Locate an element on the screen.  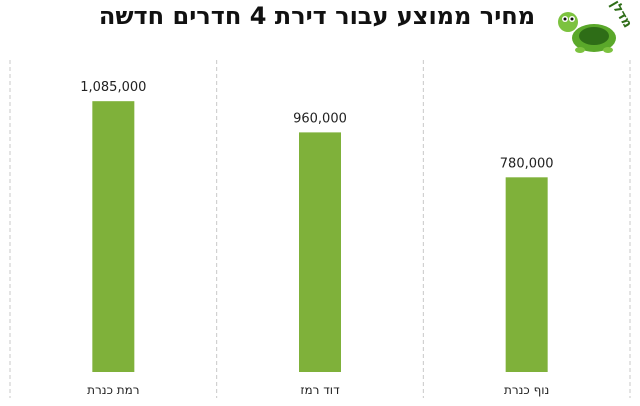
bar-value-label: 960,000 is located at coordinates (320, 118).